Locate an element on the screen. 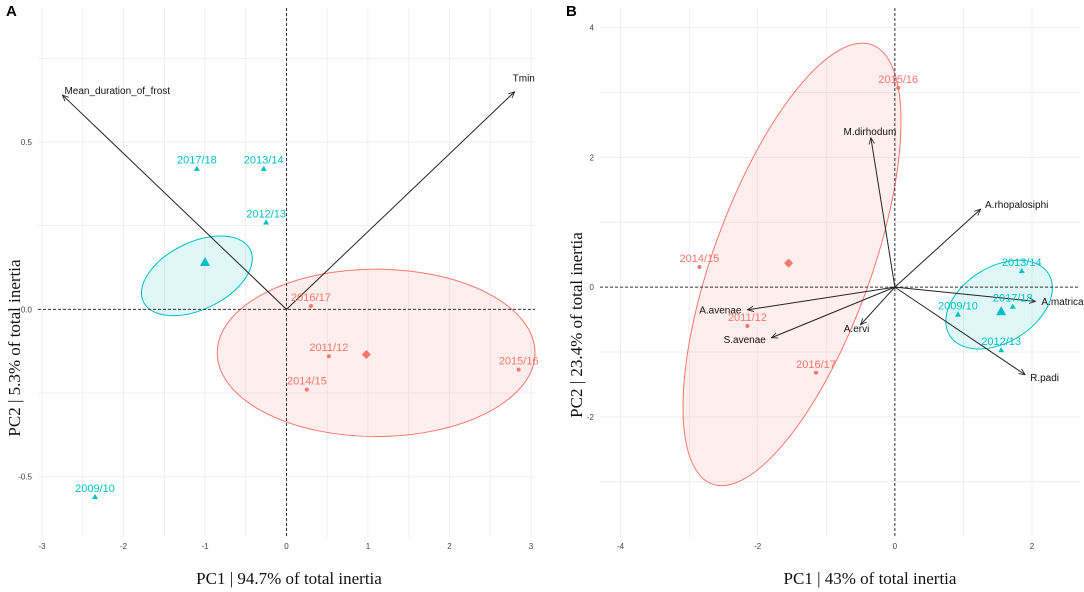  panel-b-x-tick-label: -2 is located at coordinates (758, 546).